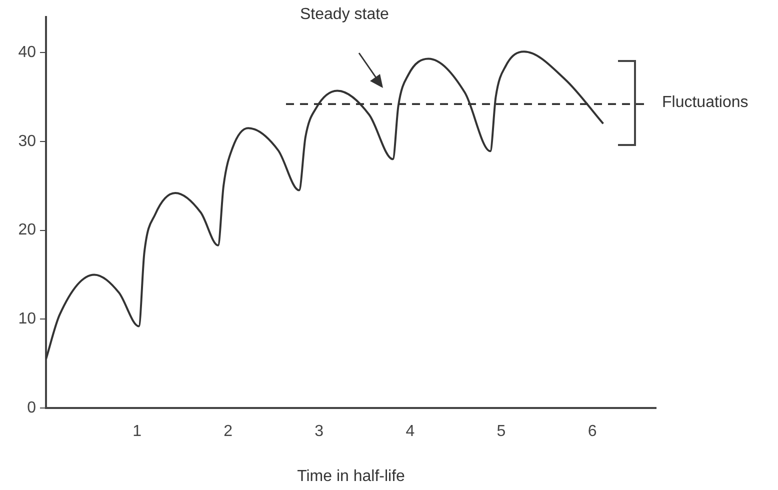 Image resolution: width=778 pixels, height=490 pixels. What do you see at coordinates (27, 230) in the screenshot?
I see `y-tick-label: 20` at bounding box center [27, 230].